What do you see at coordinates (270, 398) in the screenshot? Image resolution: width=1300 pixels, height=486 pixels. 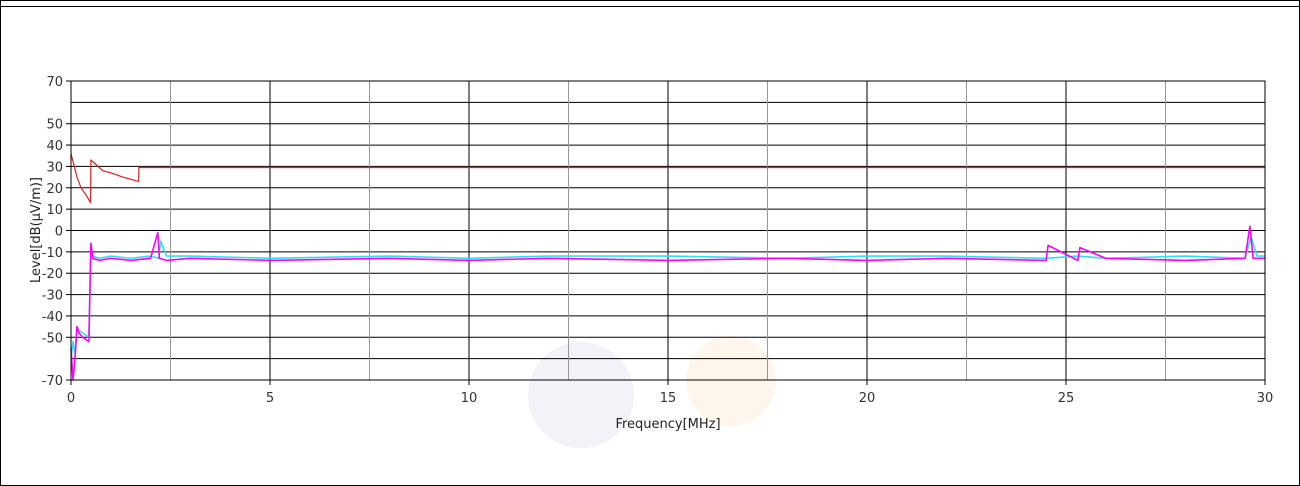 I see `x-tick-label: 5` at bounding box center [270, 398].